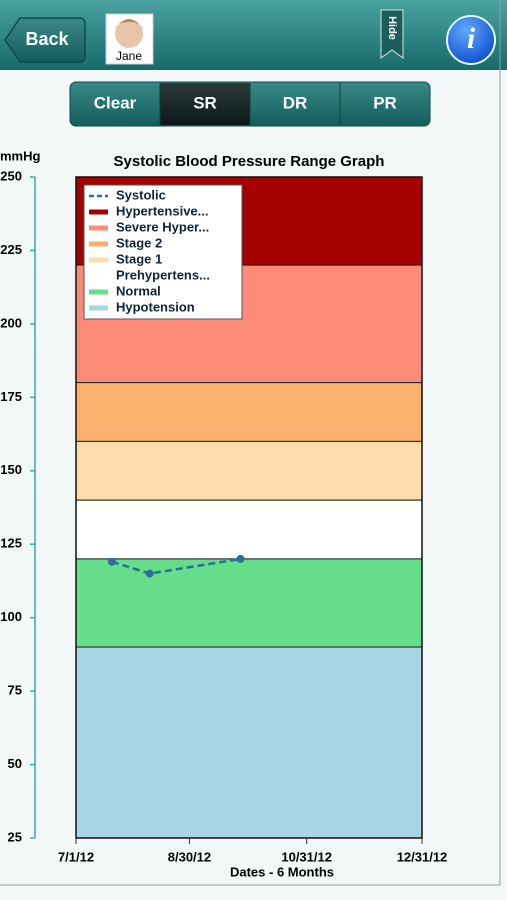  What do you see at coordinates (189, 856) in the screenshot?
I see `x-tick-label: 8/30/12` at bounding box center [189, 856].